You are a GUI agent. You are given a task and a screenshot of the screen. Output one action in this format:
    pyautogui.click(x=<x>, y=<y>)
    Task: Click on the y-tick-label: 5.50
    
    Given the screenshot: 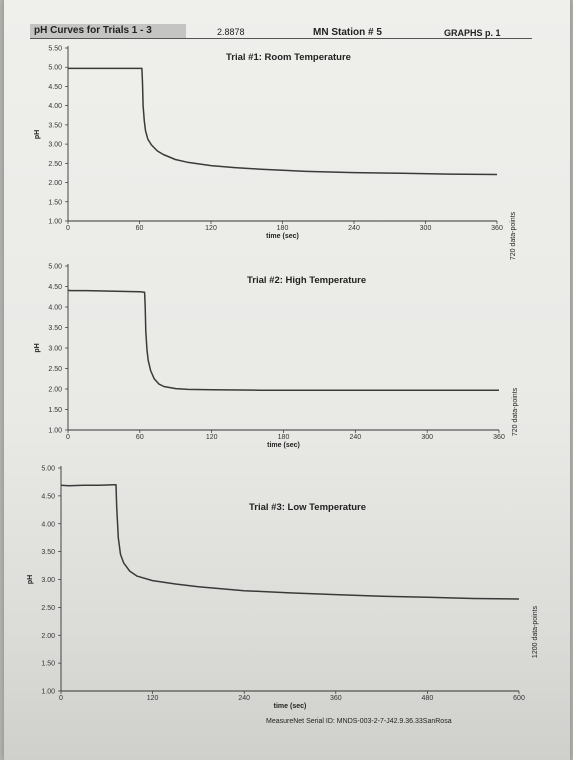 What is the action you would take?
    pyautogui.click(x=55, y=49)
    